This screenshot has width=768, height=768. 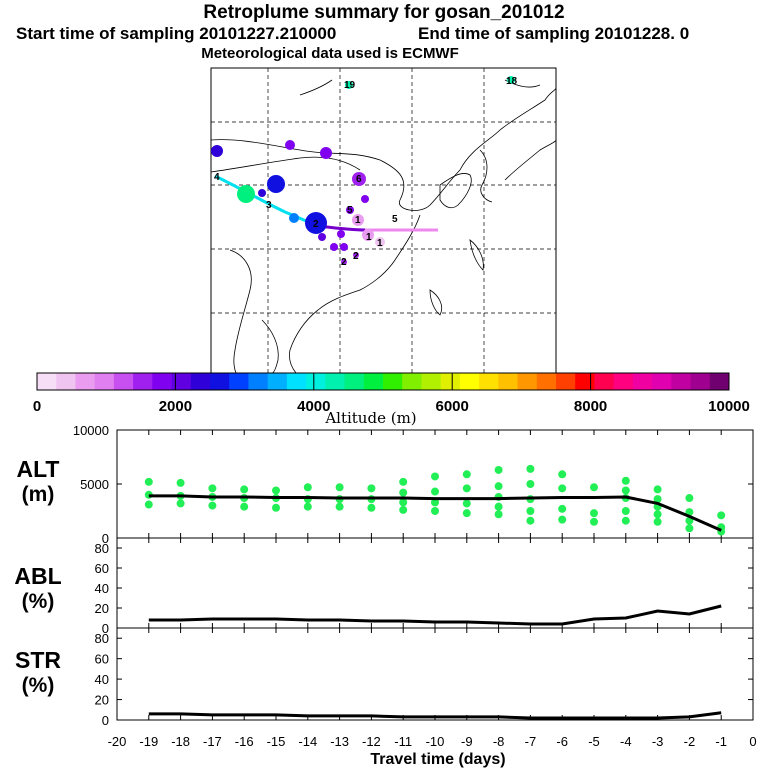 What do you see at coordinates (38, 601) in the screenshot?
I see `abl-panel-unit: (%)` at bounding box center [38, 601].